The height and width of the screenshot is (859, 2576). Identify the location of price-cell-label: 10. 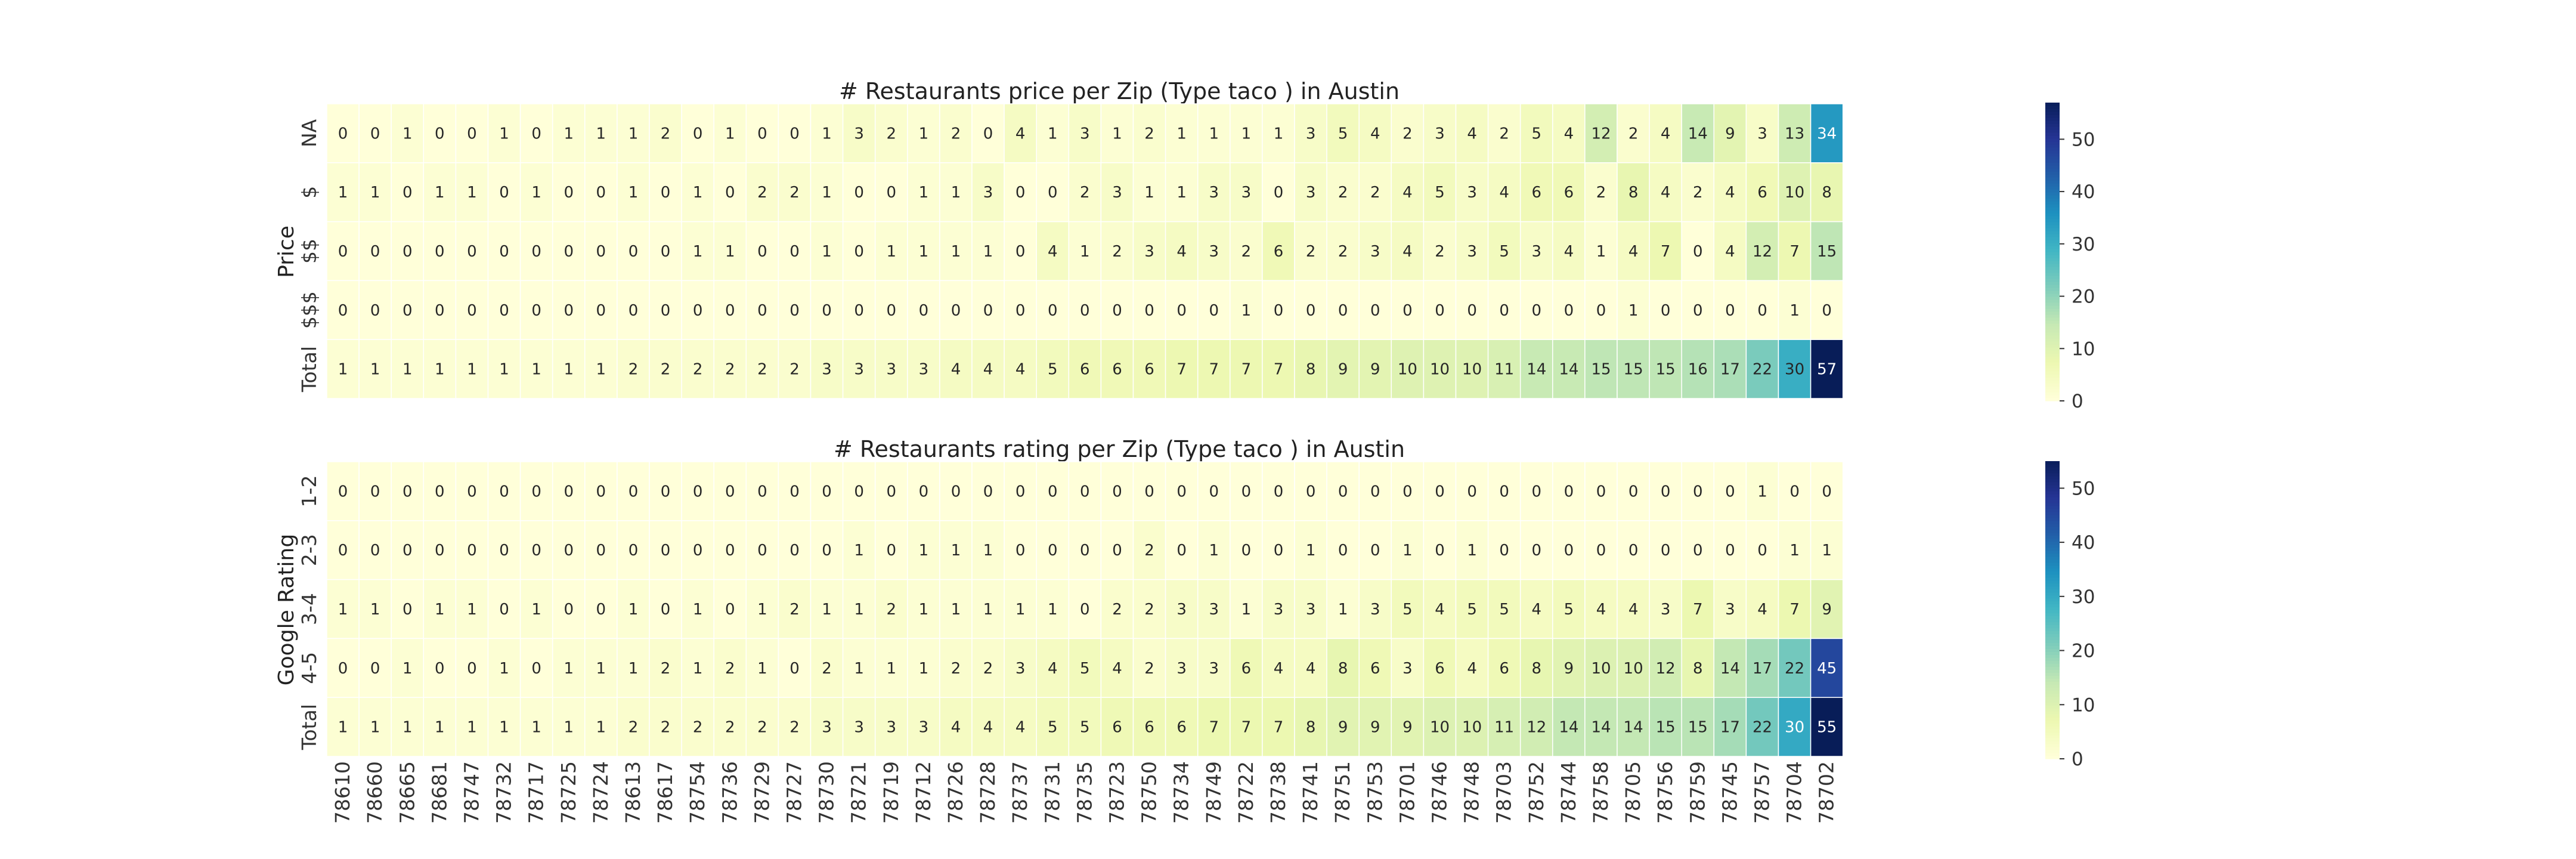
(1472, 370).